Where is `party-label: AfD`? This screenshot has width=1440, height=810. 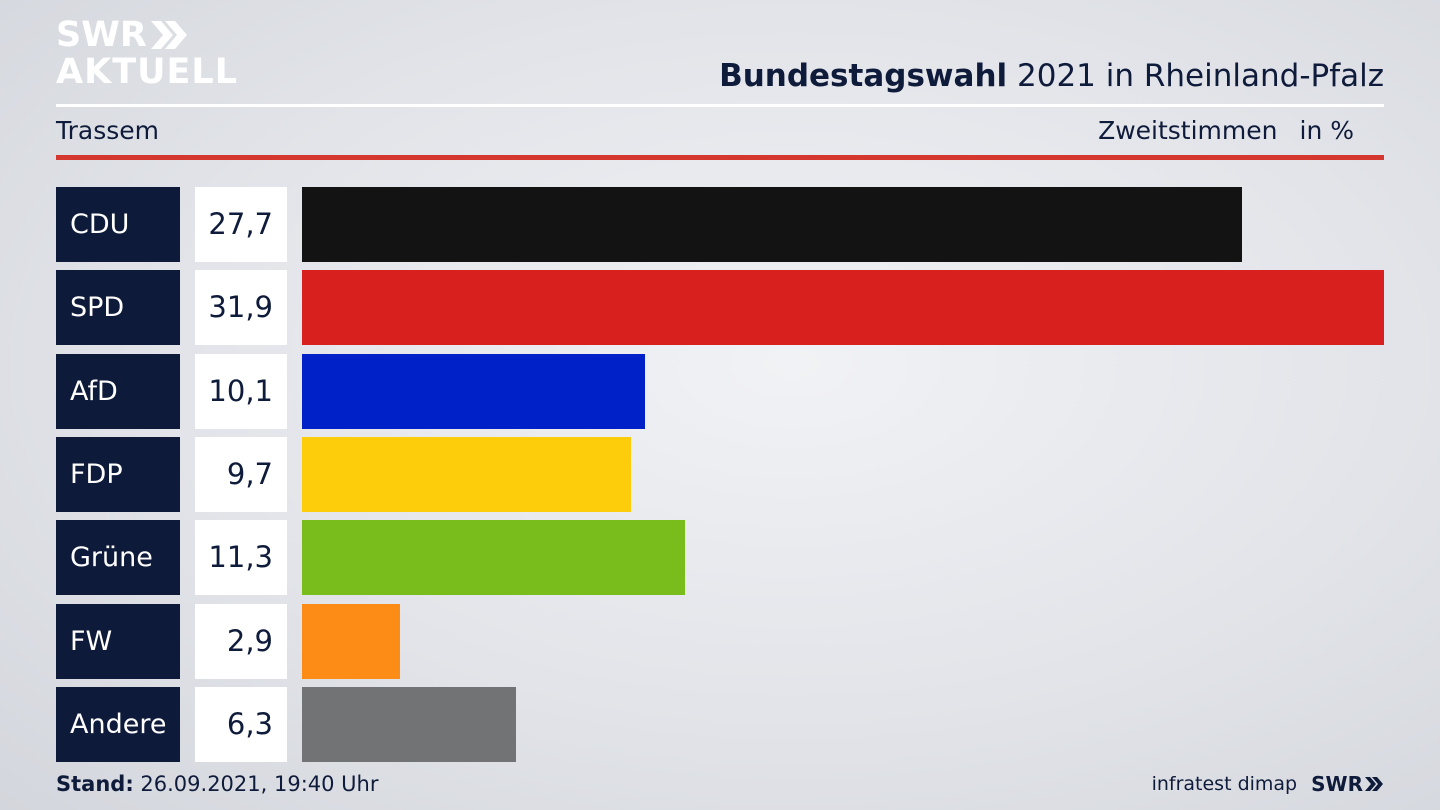
party-label: AfD is located at coordinates (118, 391).